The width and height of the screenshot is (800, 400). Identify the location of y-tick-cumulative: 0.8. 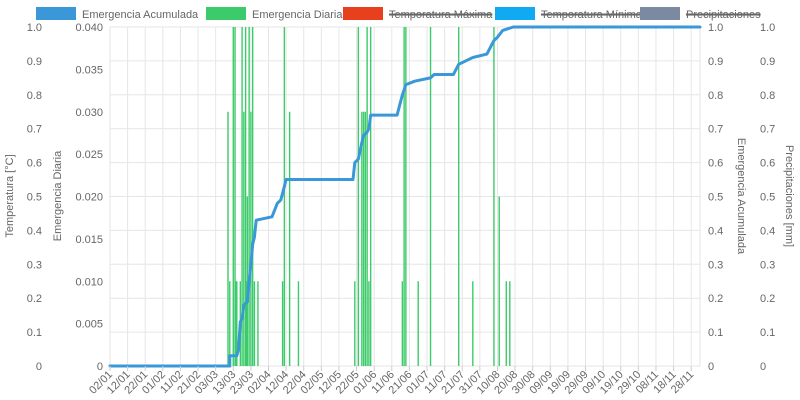
(715, 96).